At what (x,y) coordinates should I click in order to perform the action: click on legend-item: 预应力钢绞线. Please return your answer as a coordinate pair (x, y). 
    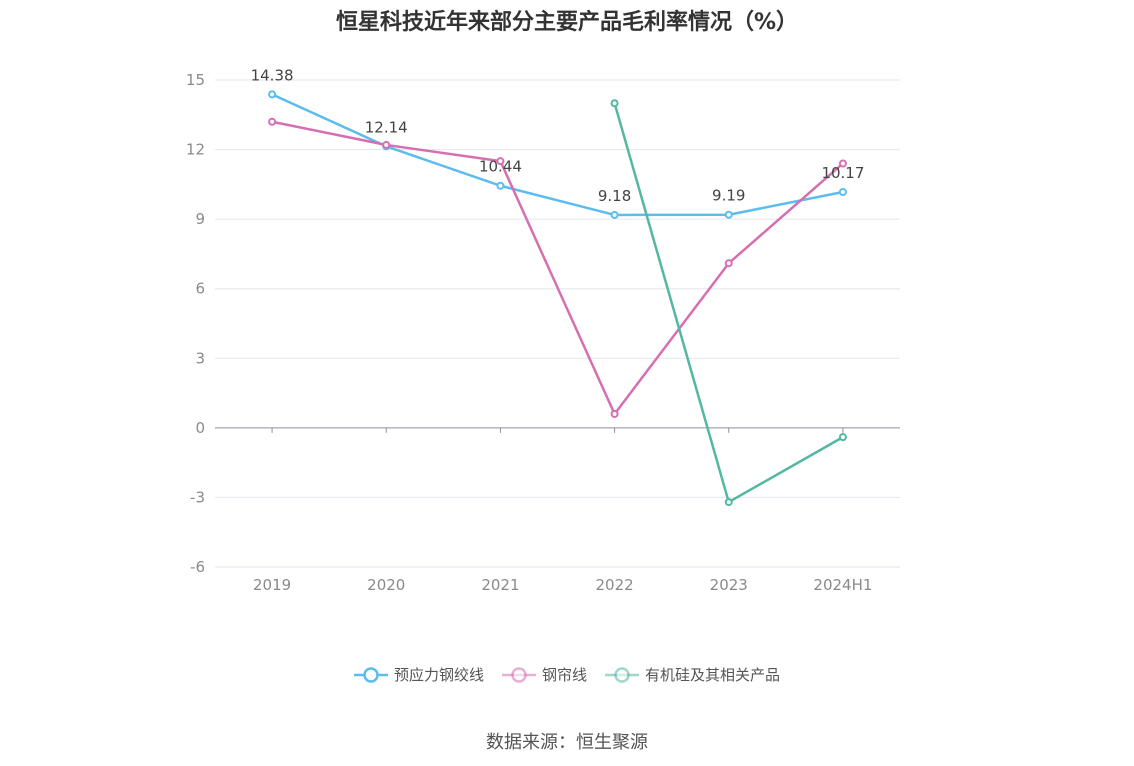
    Looking at the image, I should click on (418, 674).